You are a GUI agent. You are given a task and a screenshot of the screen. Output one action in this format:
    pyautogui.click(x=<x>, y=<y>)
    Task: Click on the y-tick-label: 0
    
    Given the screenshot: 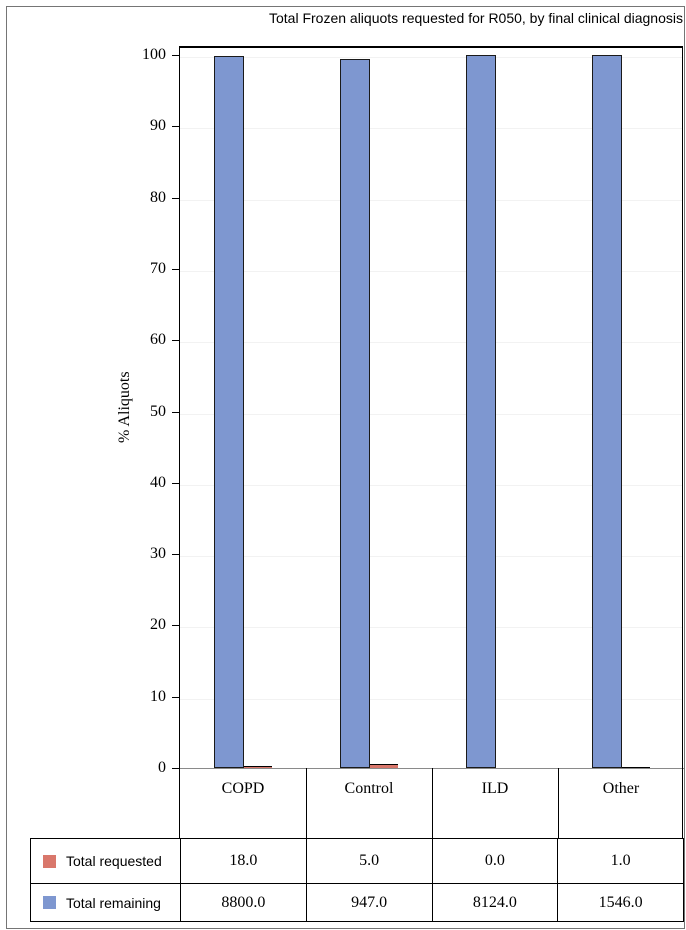 What is the action you would take?
    pyautogui.click(x=162, y=767)
    